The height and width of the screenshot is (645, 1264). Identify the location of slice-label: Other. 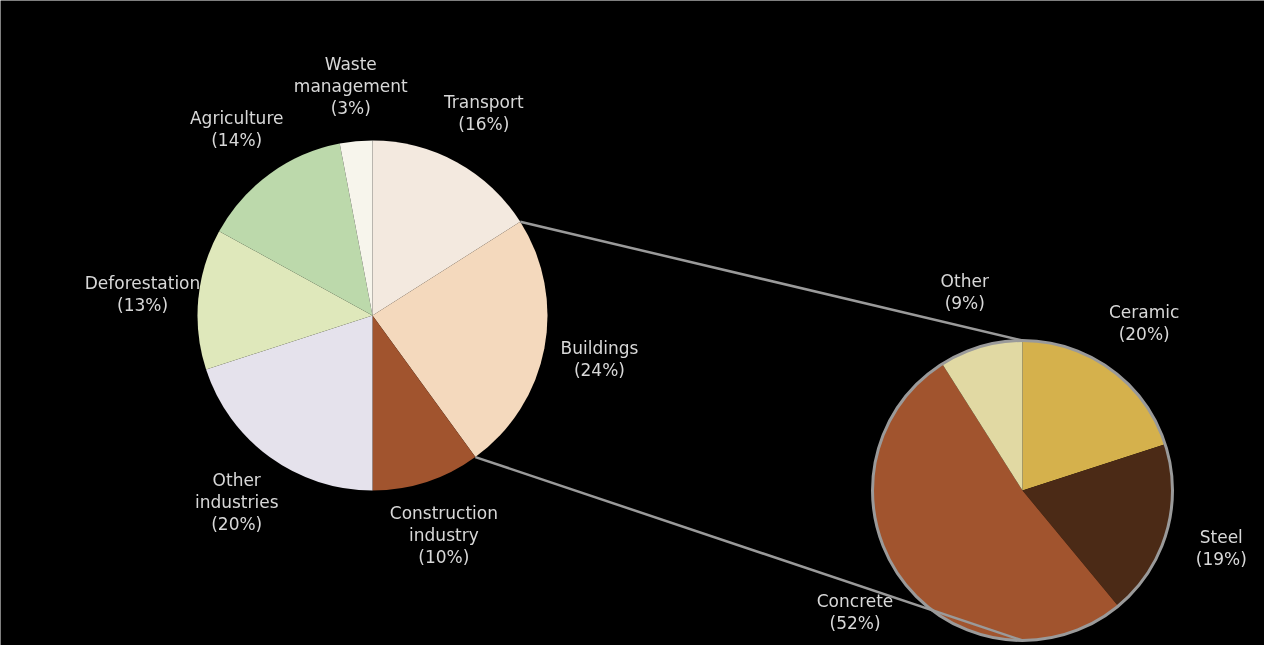
(964, 280).